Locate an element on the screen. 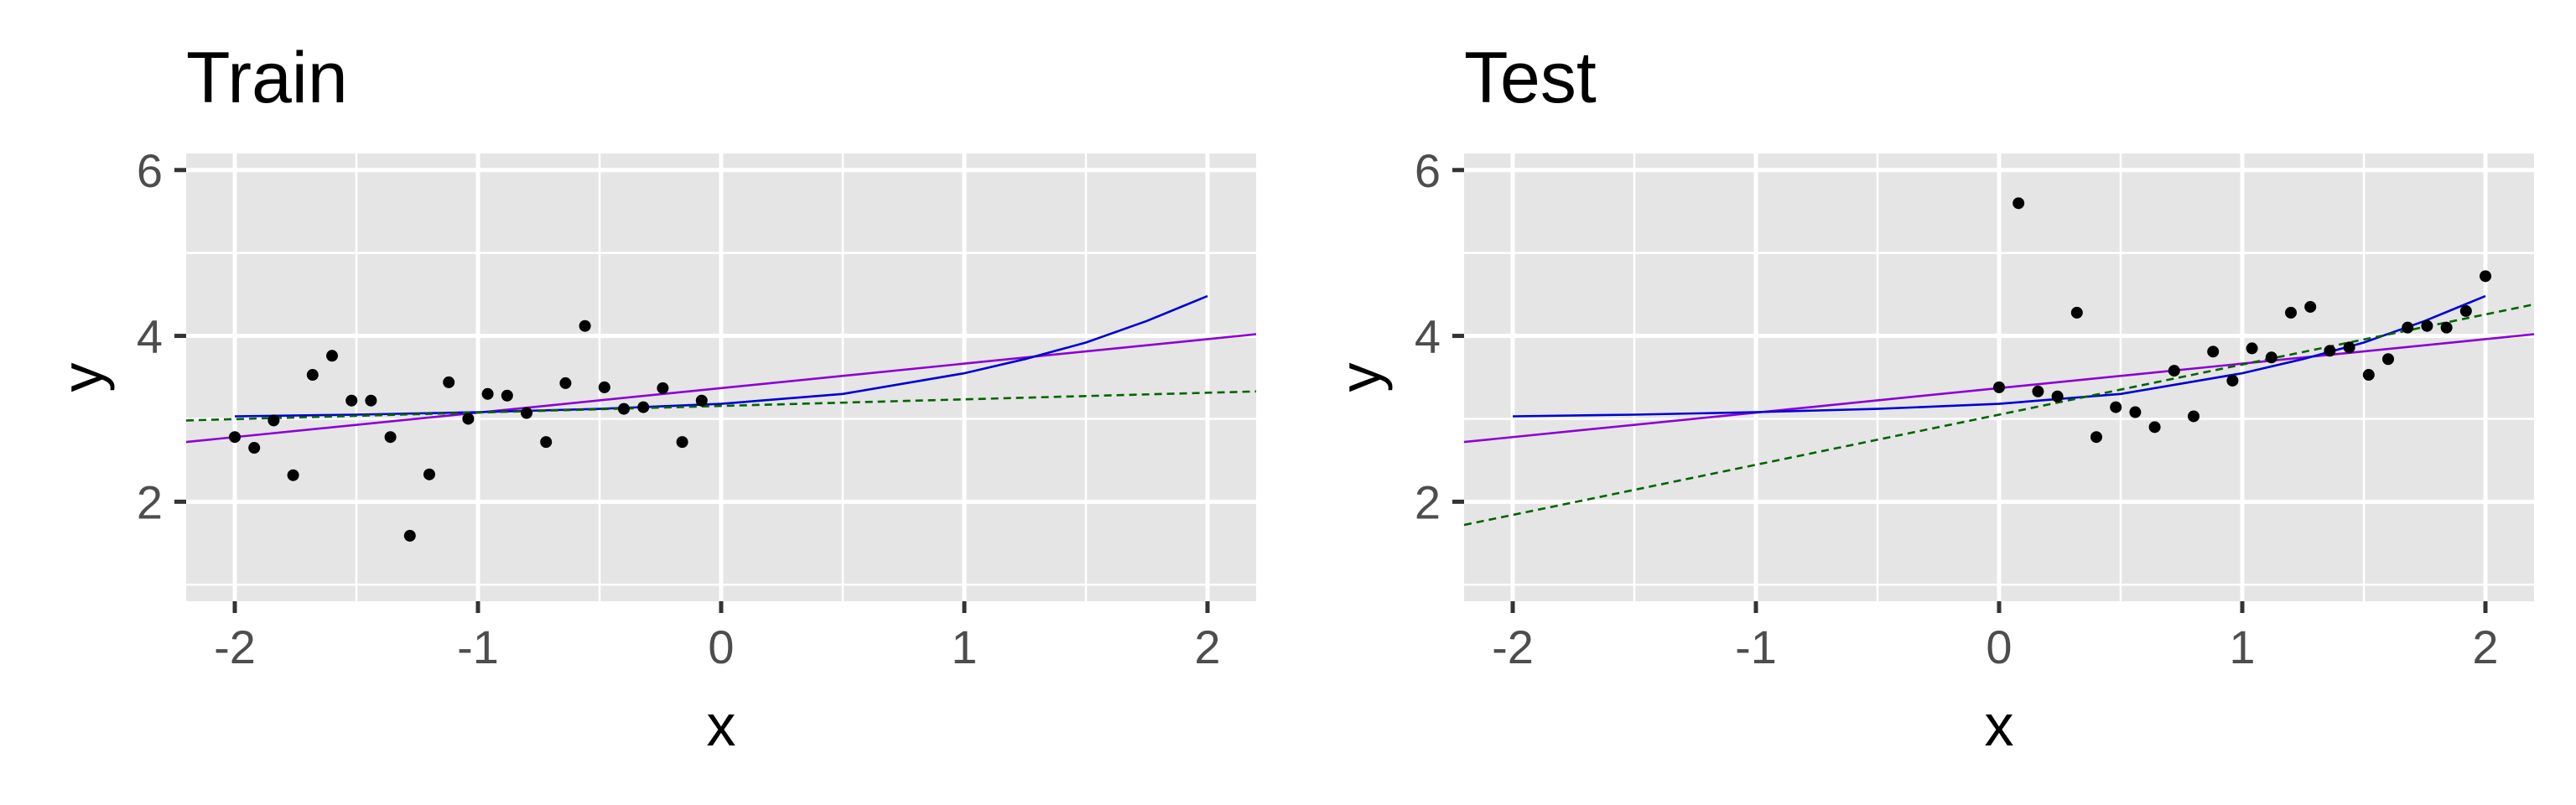  panel-title: Test is located at coordinates (1530, 78).